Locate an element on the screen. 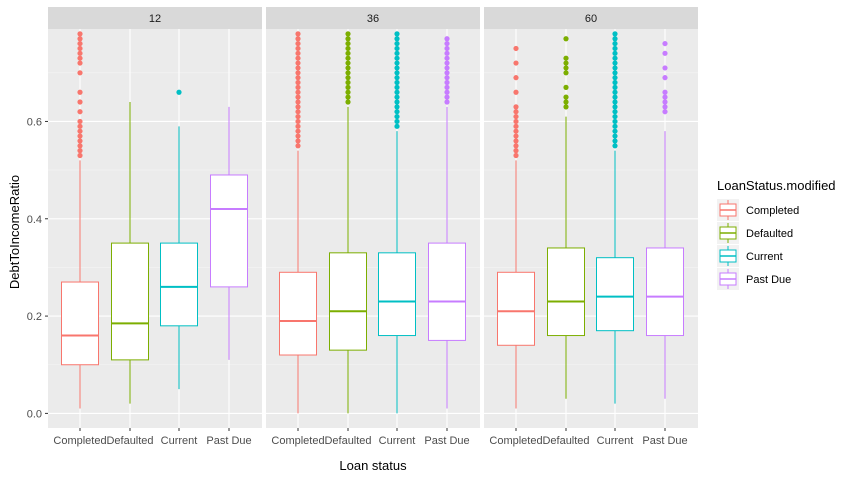  x-tick-label: Current is located at coordinates (179, 441).